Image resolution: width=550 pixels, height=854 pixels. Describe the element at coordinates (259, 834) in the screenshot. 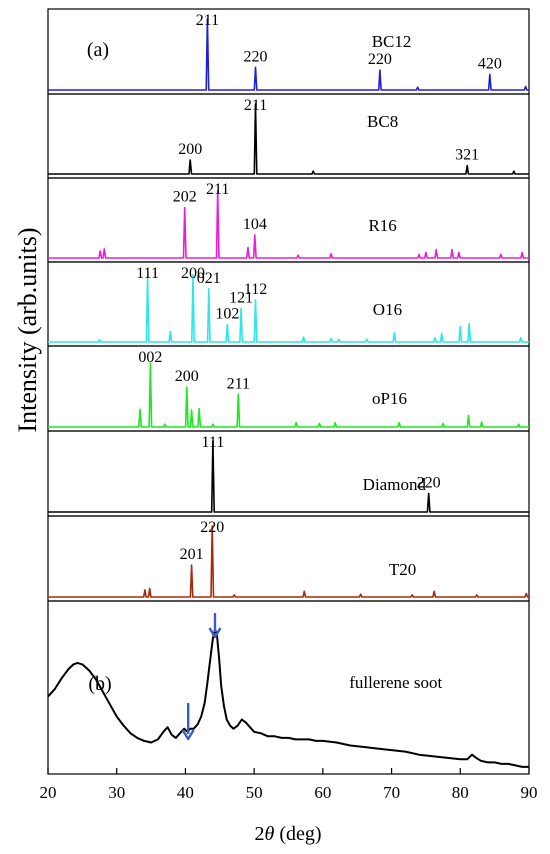

I see `x-axis-label-prefix: 2` at that location.